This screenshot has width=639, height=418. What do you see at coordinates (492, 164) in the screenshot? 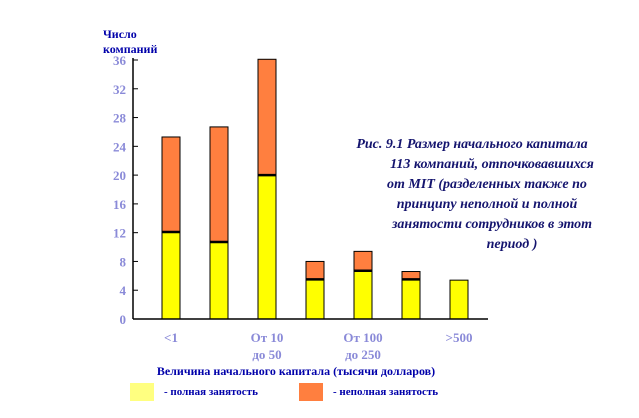
I see `title-line: 113 компаний, отпочковавшихся` at bounding box center [492, 164].